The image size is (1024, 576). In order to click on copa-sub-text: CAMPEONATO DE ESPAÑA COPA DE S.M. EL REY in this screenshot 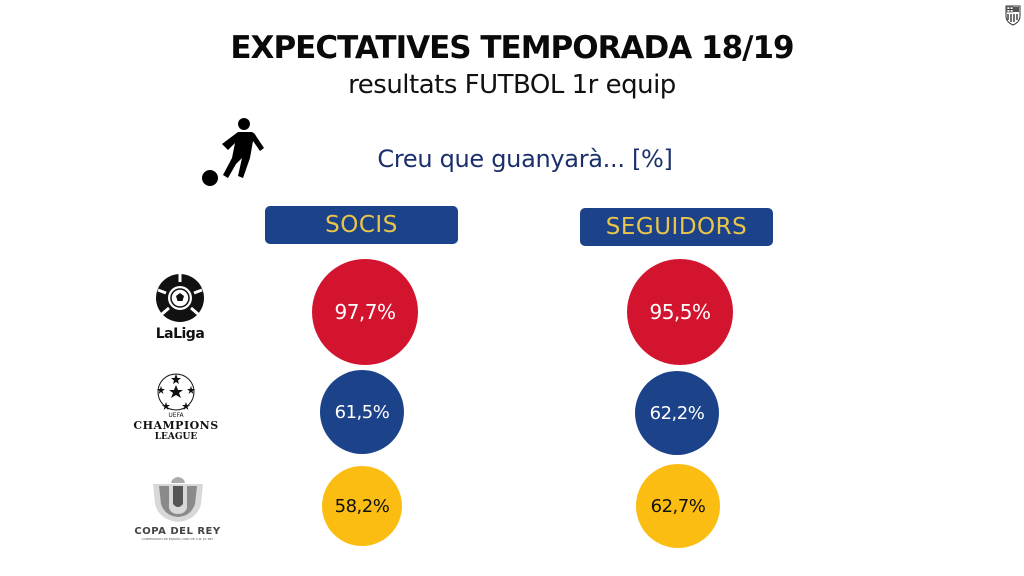, I will do `click(177, 539)`.